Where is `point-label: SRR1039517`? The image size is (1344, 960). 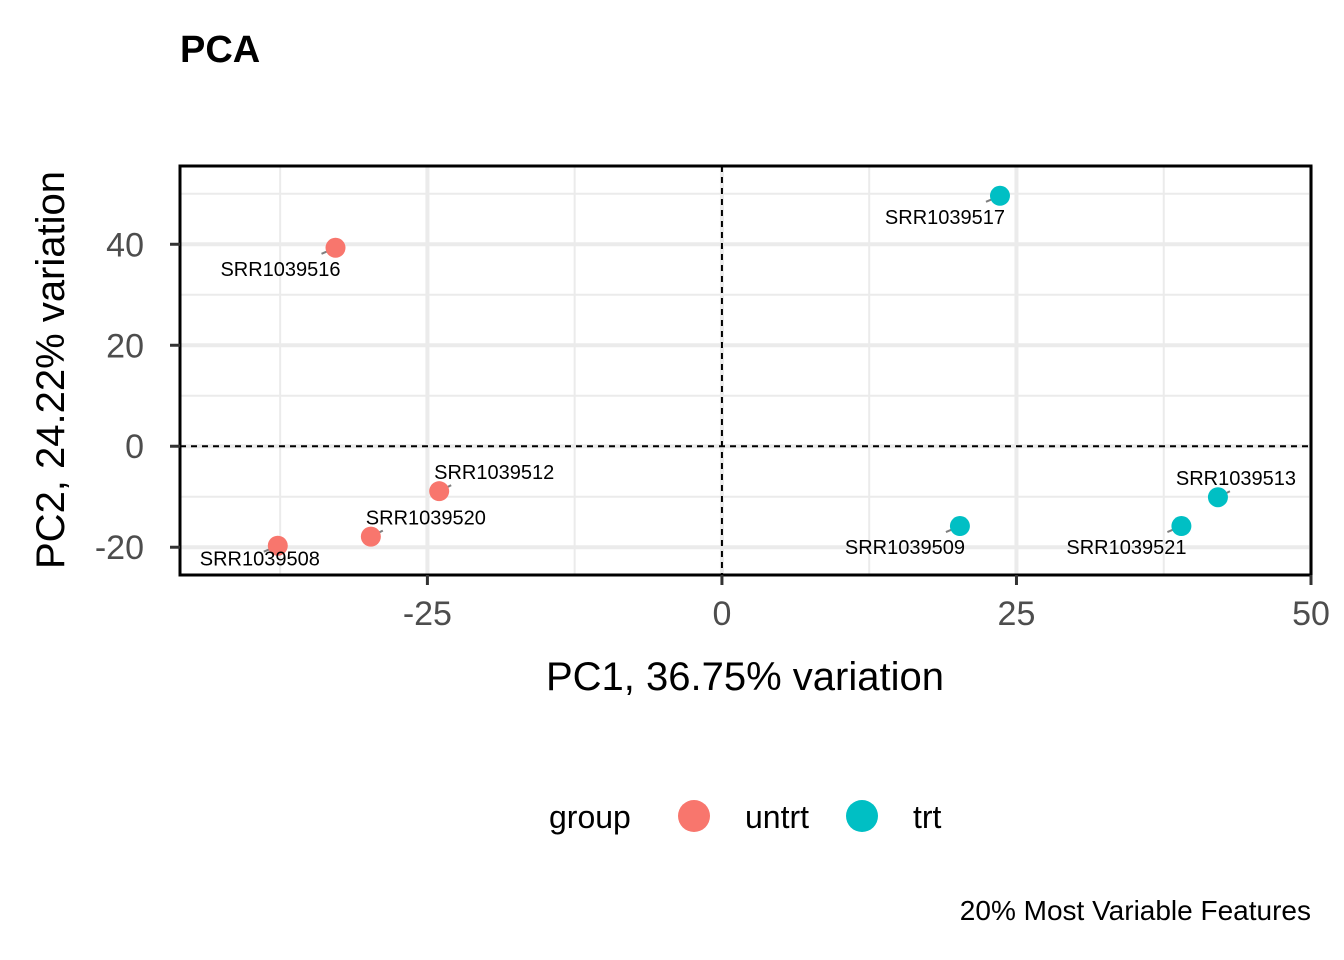 point-label: SRR1039517 is located at coordinates (945, 218).